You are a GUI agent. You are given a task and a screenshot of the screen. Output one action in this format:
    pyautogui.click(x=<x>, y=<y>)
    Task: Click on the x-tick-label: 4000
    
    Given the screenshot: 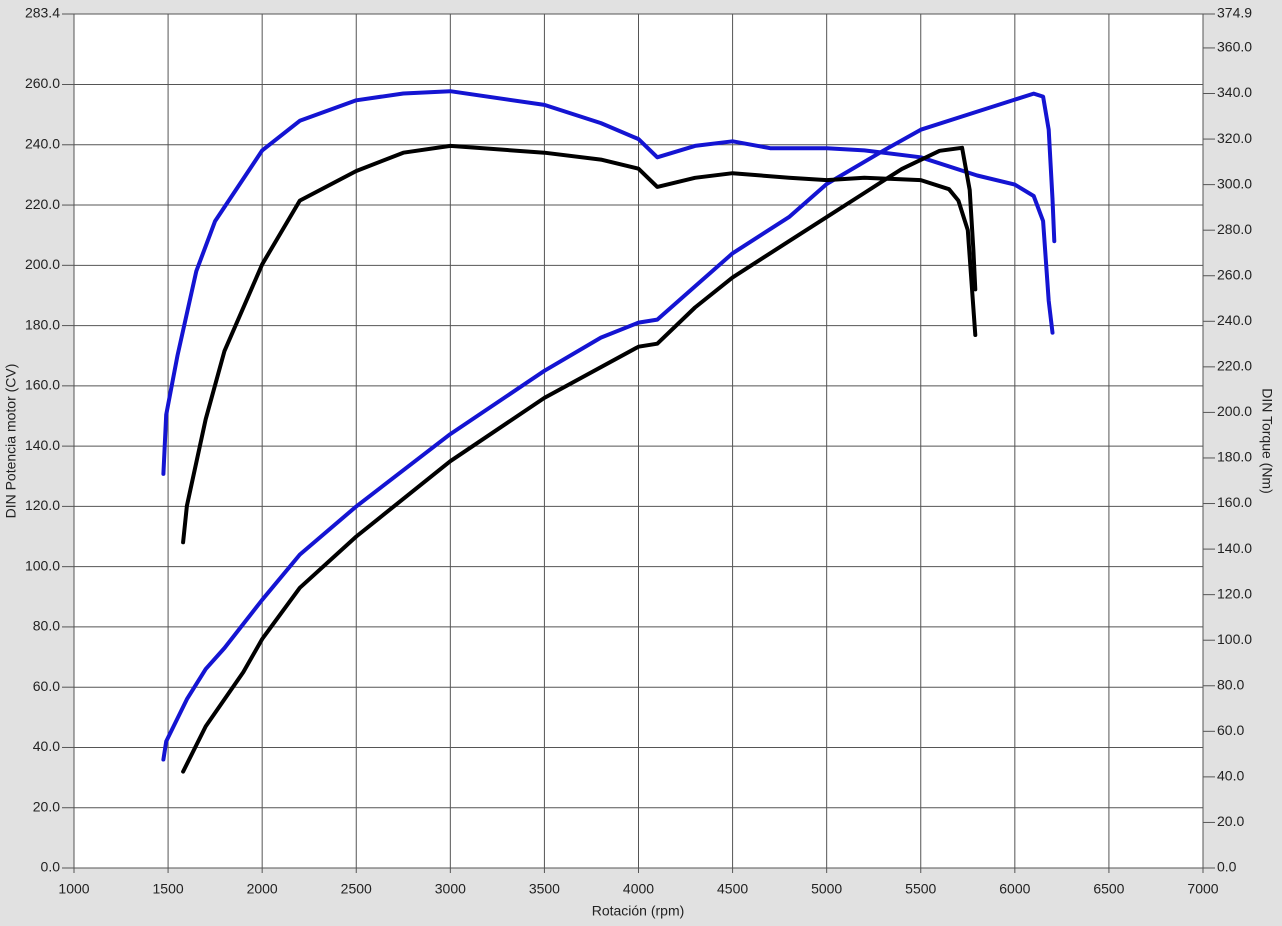 What is the action you would take?
    pyautogui.click(x=638, y=889)
    